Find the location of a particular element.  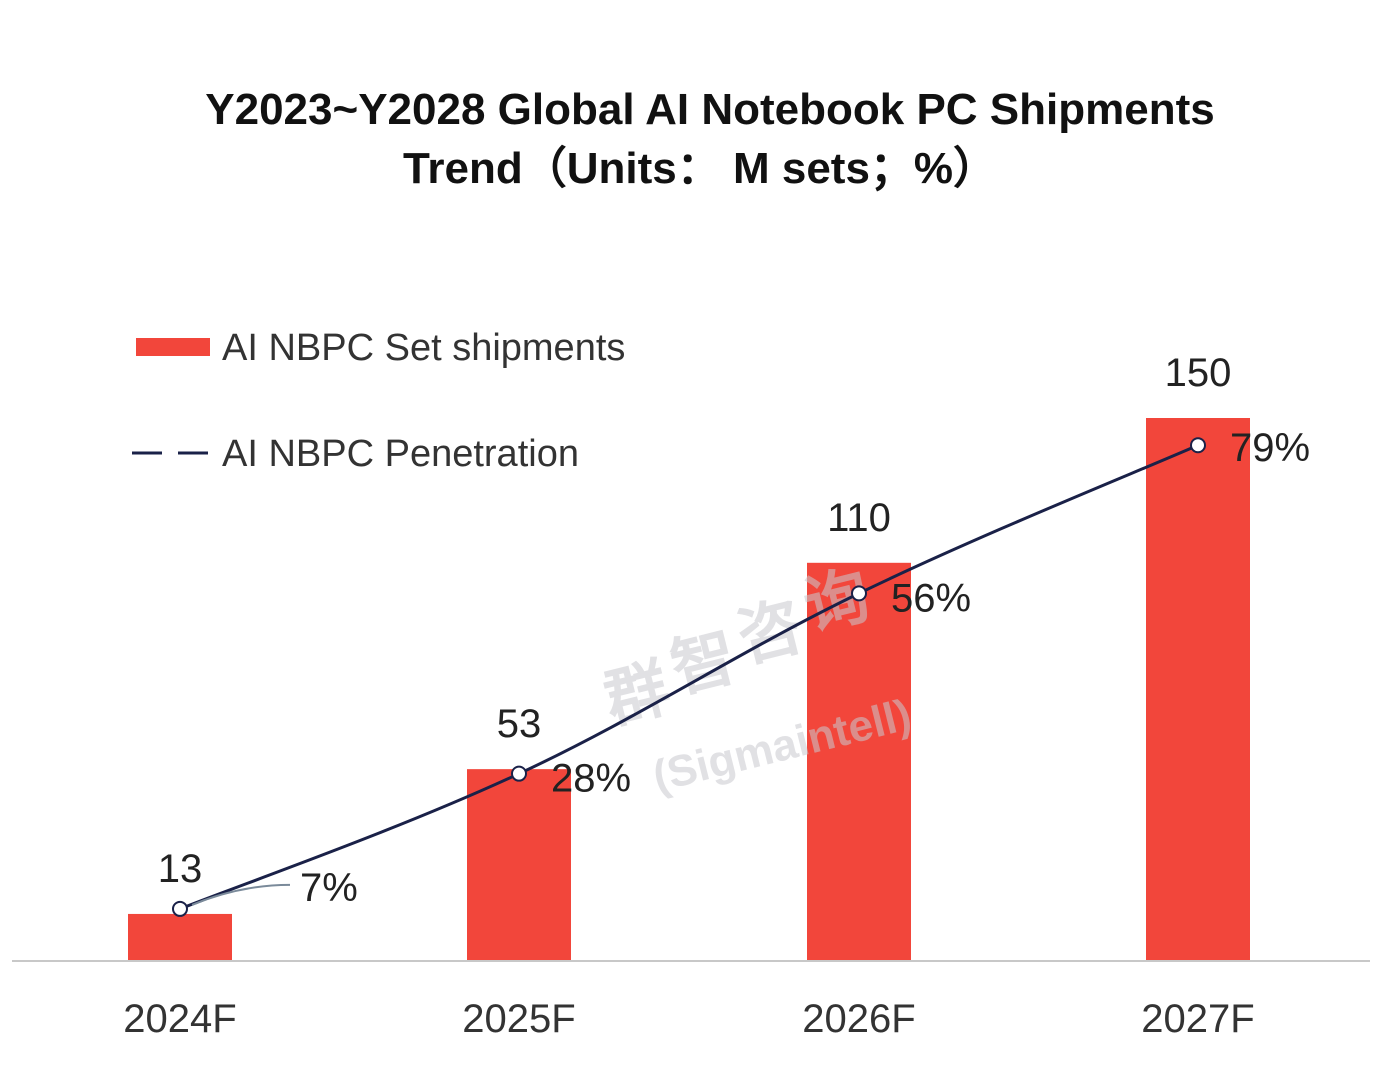

bar-2024f is located at coordinates (180, 937).